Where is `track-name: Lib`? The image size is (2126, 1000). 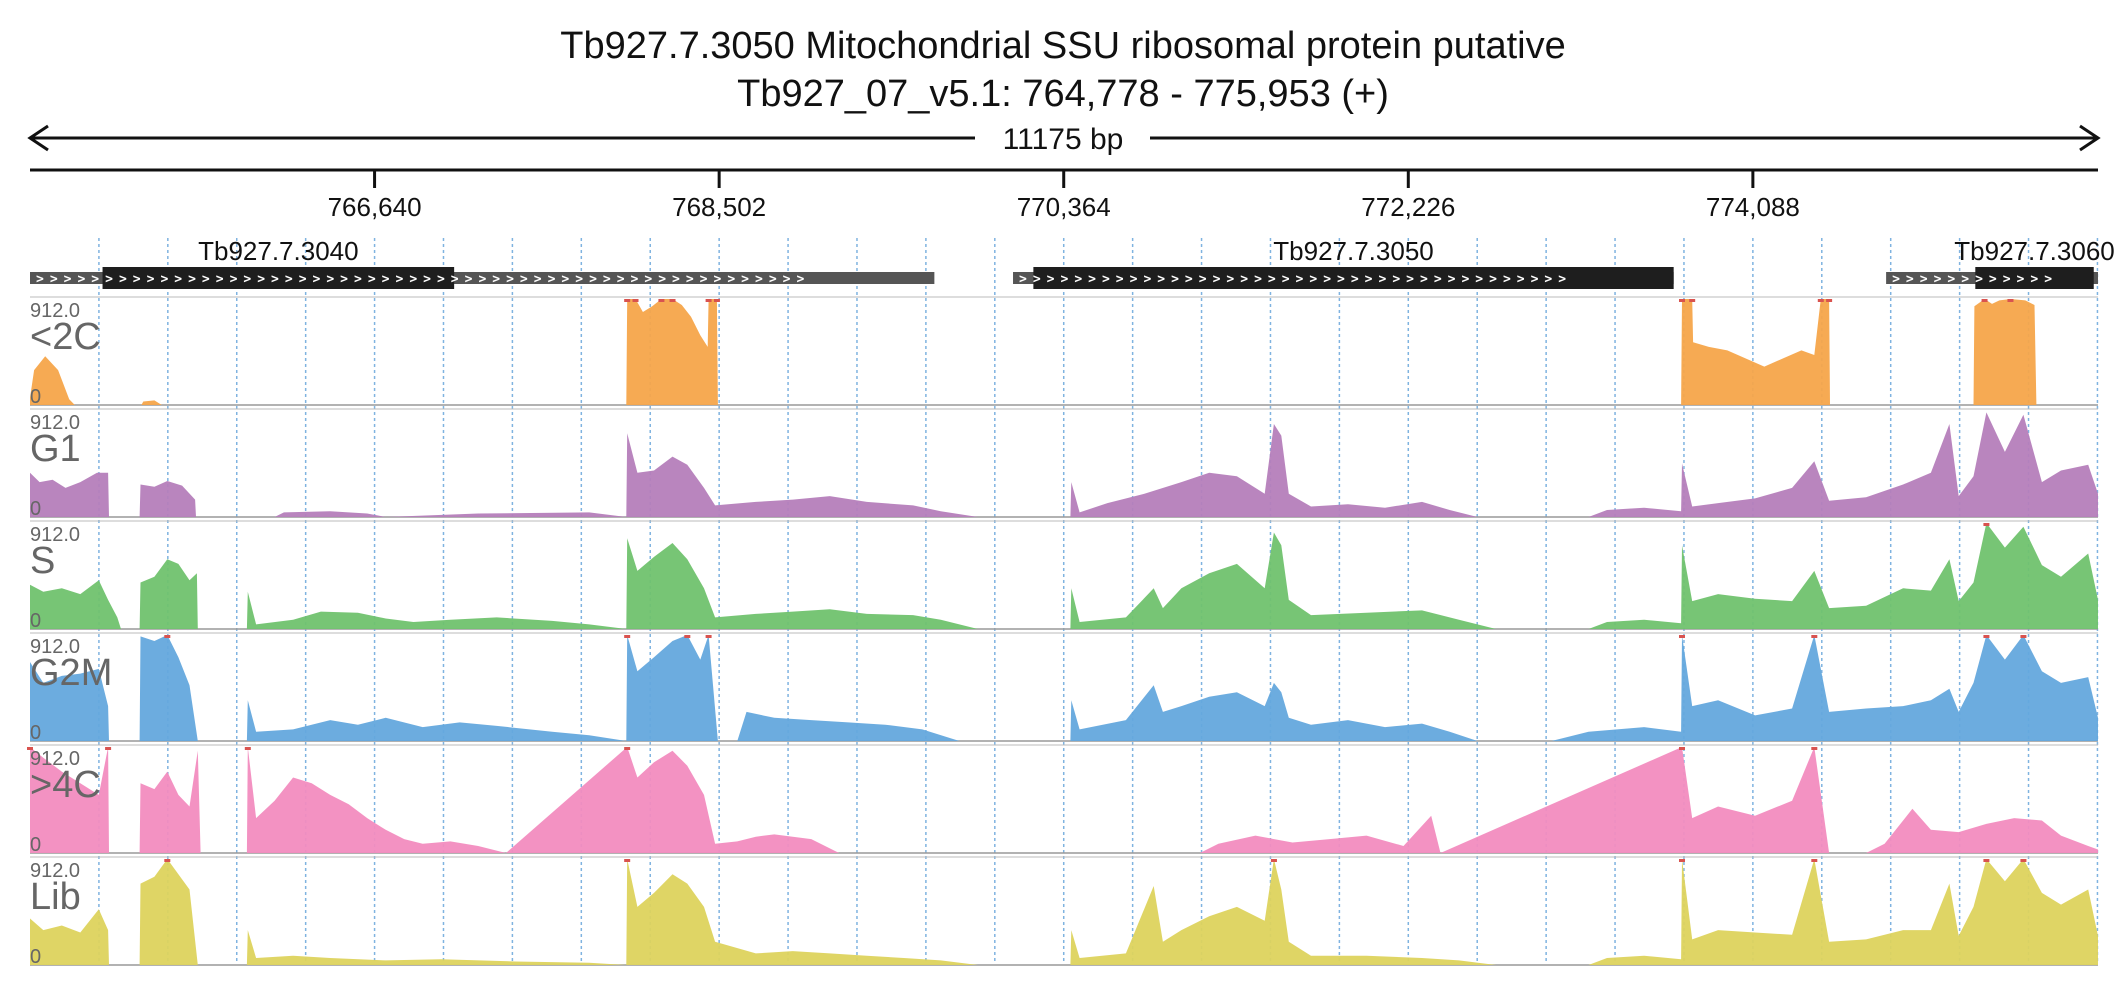
track-name: Lib is located at coordinates (55, 897).